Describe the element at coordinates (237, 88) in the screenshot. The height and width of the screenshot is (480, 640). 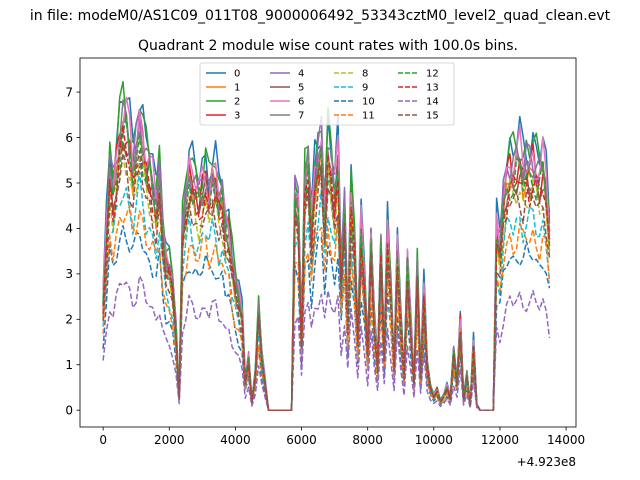
I see `legend-label-1: 1` at that location.